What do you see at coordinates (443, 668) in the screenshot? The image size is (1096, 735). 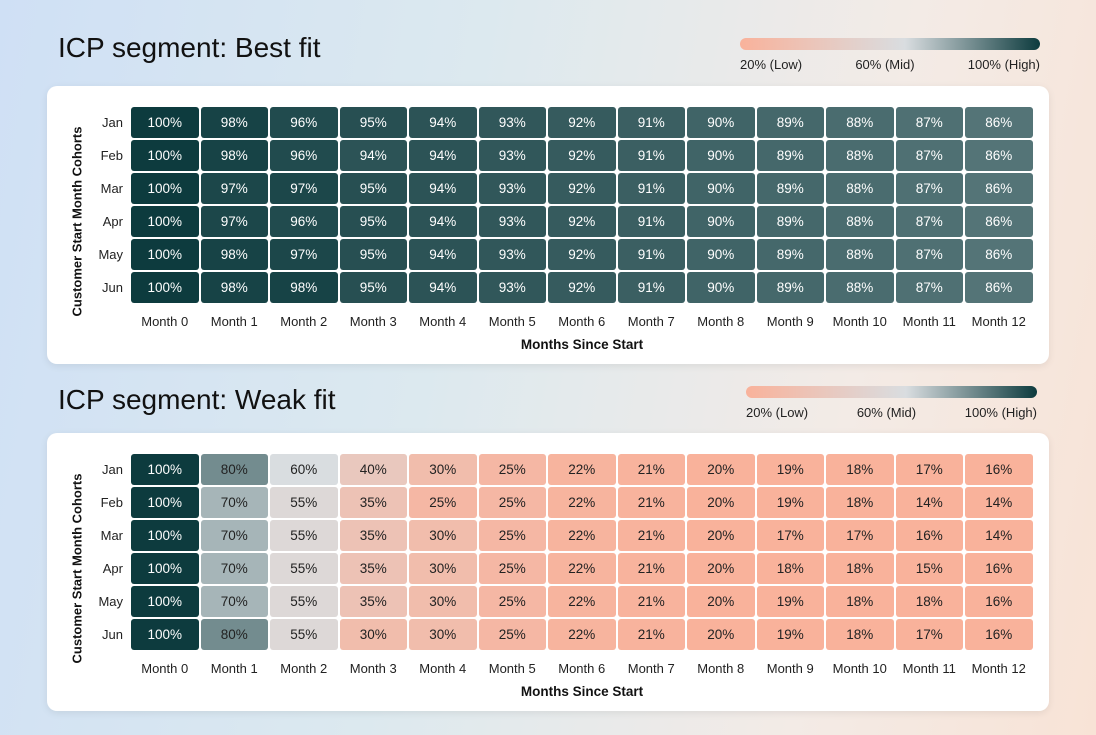 I see `x-tick-label: Month 4` at bounding box center [443, 668].